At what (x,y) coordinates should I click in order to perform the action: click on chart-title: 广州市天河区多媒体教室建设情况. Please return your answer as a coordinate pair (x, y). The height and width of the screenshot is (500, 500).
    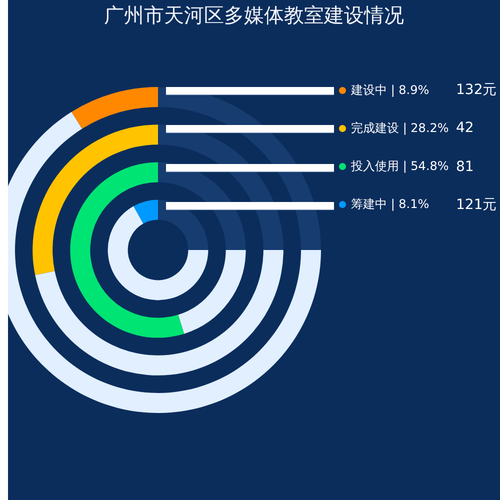
    Looking at the image, I should click on (254, 15).